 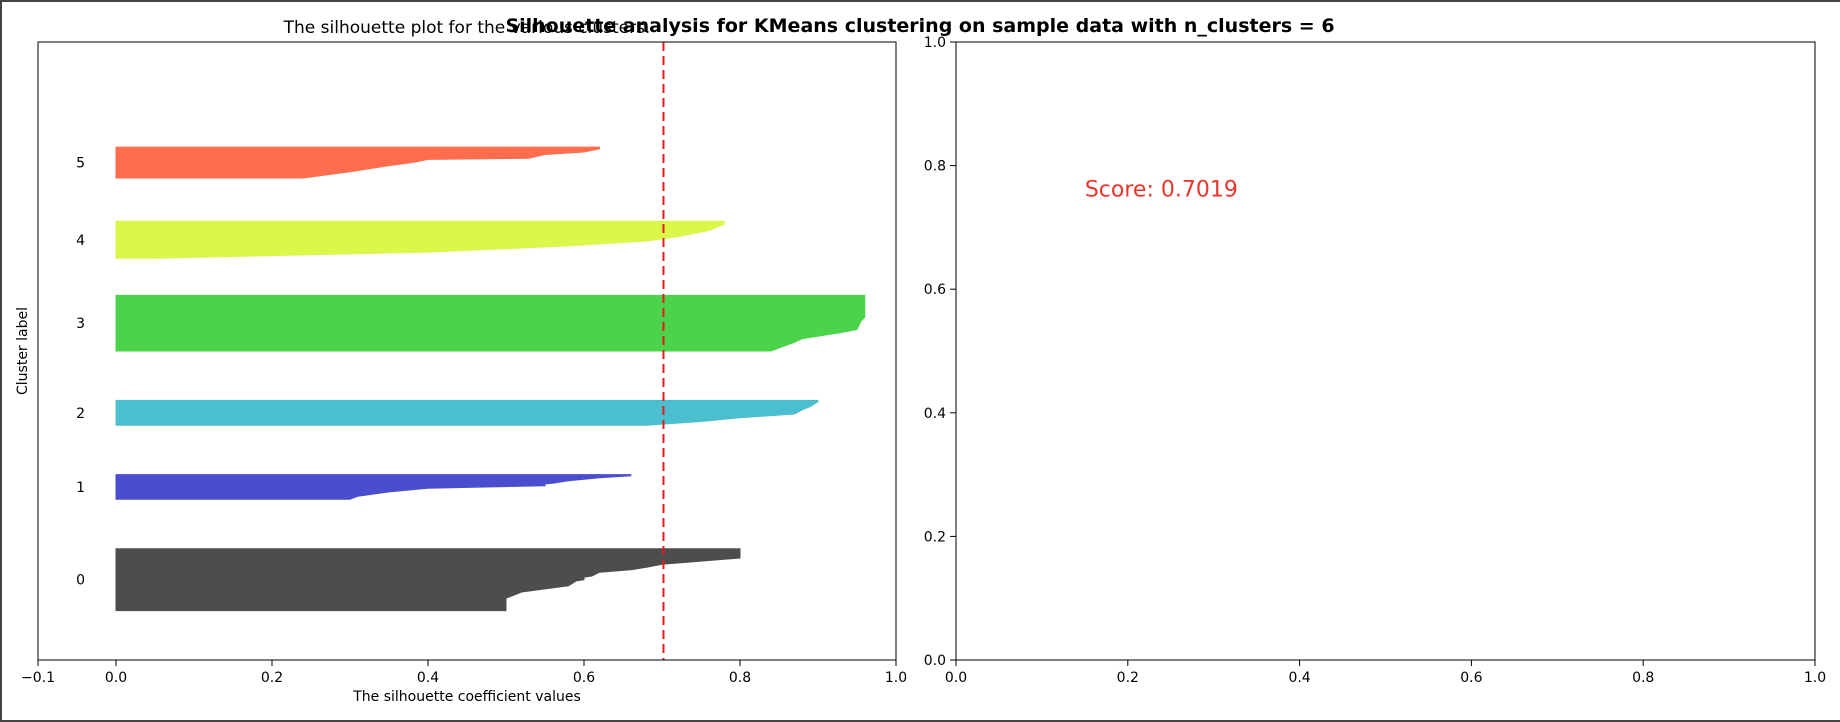 What do you see at coordinates (935, 43) in the screenshot?
I see `y-tick-label: 1.0` at bounding box center [935, 43].